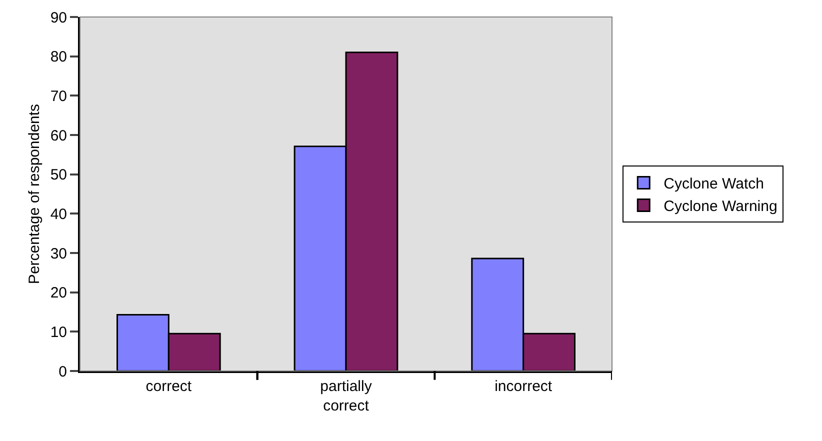 Image resolution: width=822 pixels, height=441 pixels. What do you see at coordinates (58, 57) in the screenshot?
I see `y-tick-label: 80` at bounding box center [58, 57].